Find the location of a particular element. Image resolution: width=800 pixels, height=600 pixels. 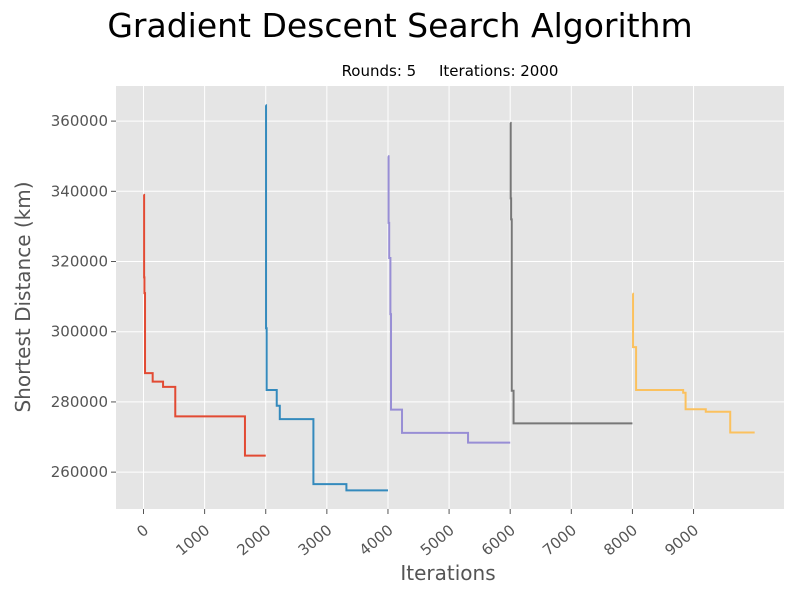

iterations-label: Iterations: 2000 is located at coordinates (499, 71).